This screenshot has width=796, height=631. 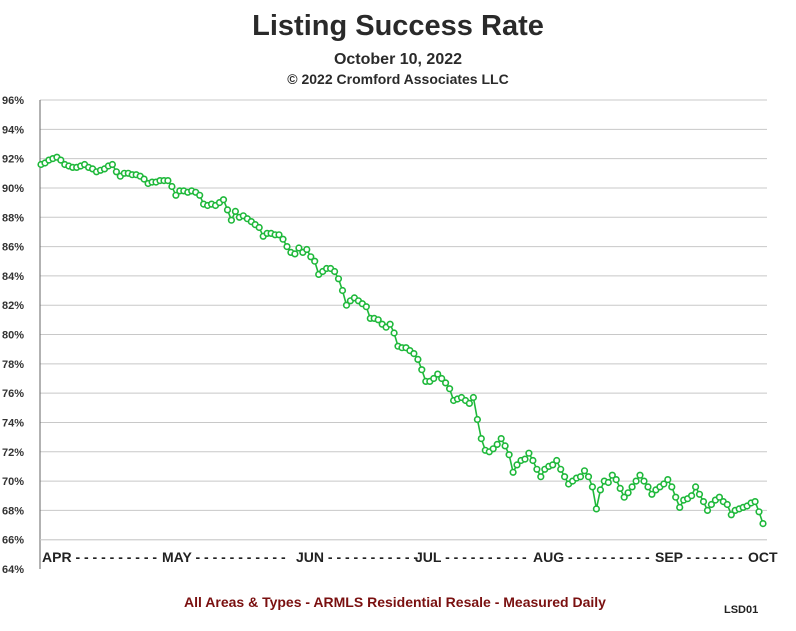 What do you see at coordinates (13, 570) in the screenshot?
I see `y-tick-label: 64%` at bounding box center [13, 570].